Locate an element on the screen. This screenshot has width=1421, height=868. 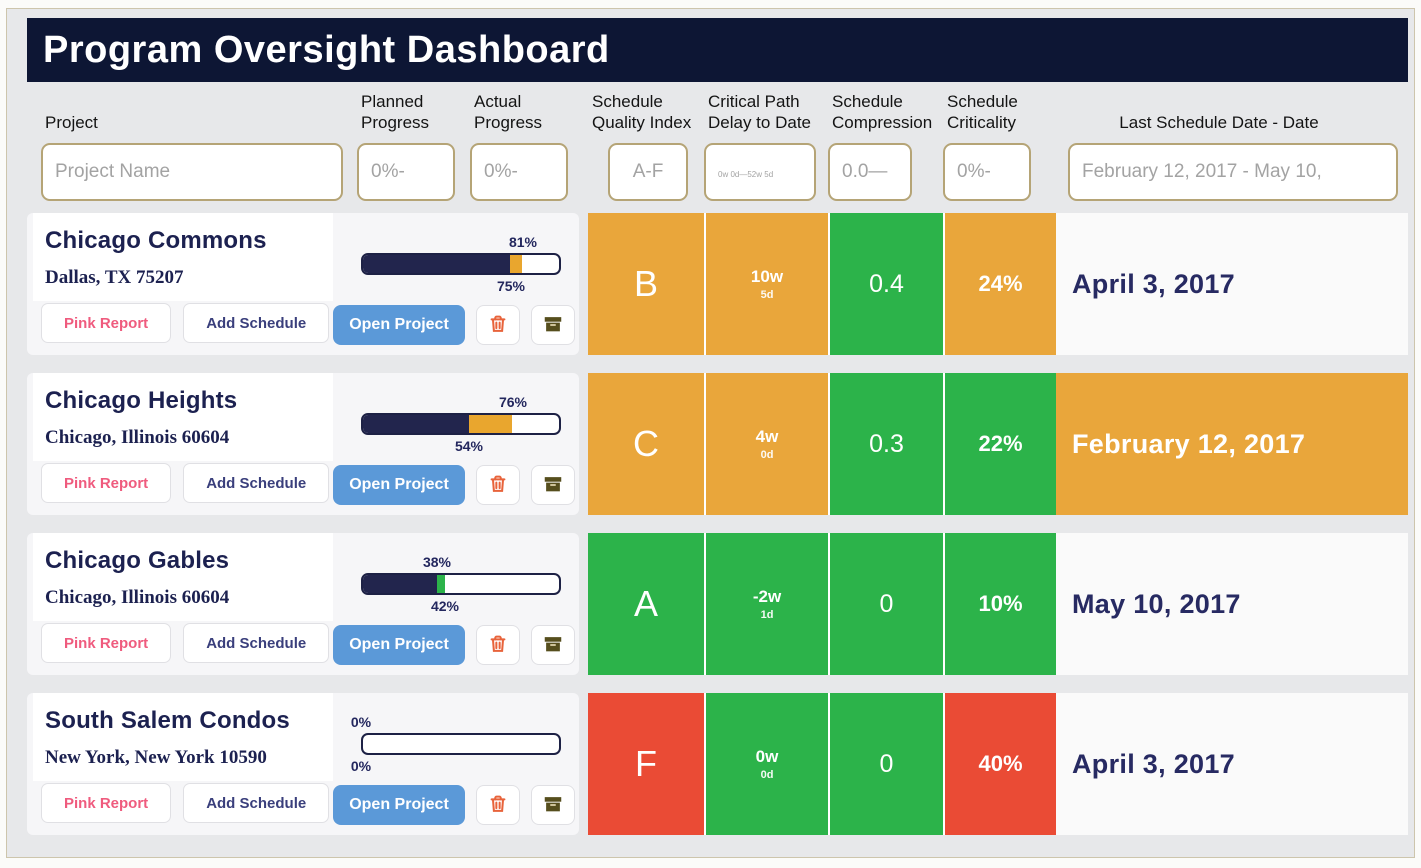
last-schedule-date: May 10, 2017 is located at coordinates (1156, 603).